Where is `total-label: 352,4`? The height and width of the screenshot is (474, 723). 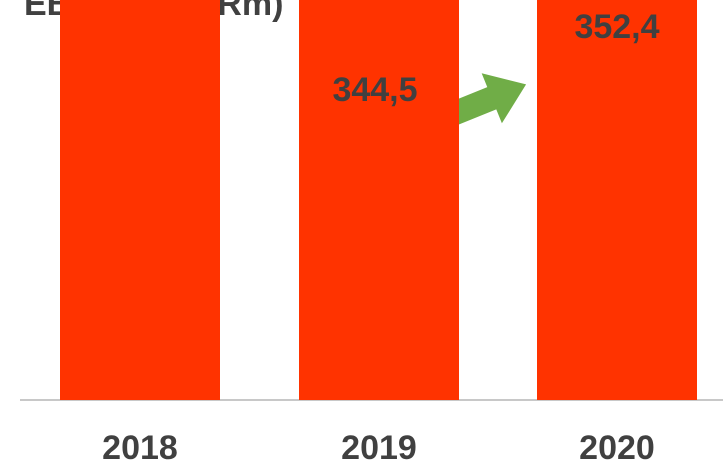
total-label: 352,4 is located at coordinates (616, 27).